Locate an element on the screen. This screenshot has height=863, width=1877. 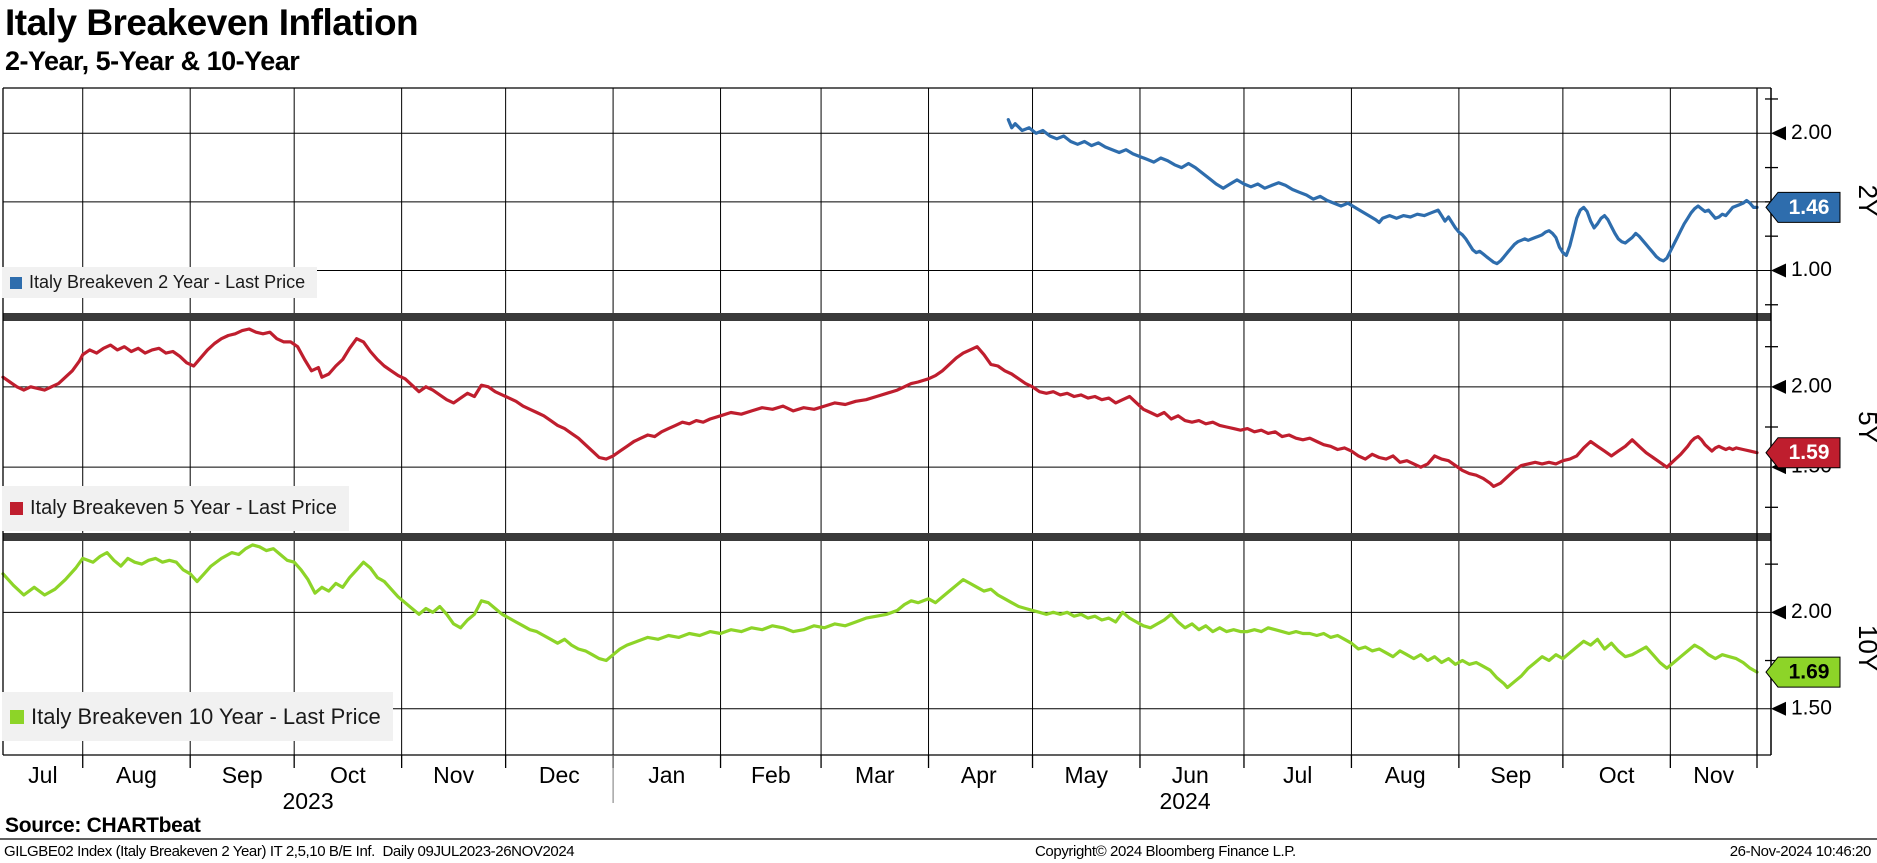
timestamp: 26-Nov-2024 10:46:20 is located at coordinates (1800, 851).